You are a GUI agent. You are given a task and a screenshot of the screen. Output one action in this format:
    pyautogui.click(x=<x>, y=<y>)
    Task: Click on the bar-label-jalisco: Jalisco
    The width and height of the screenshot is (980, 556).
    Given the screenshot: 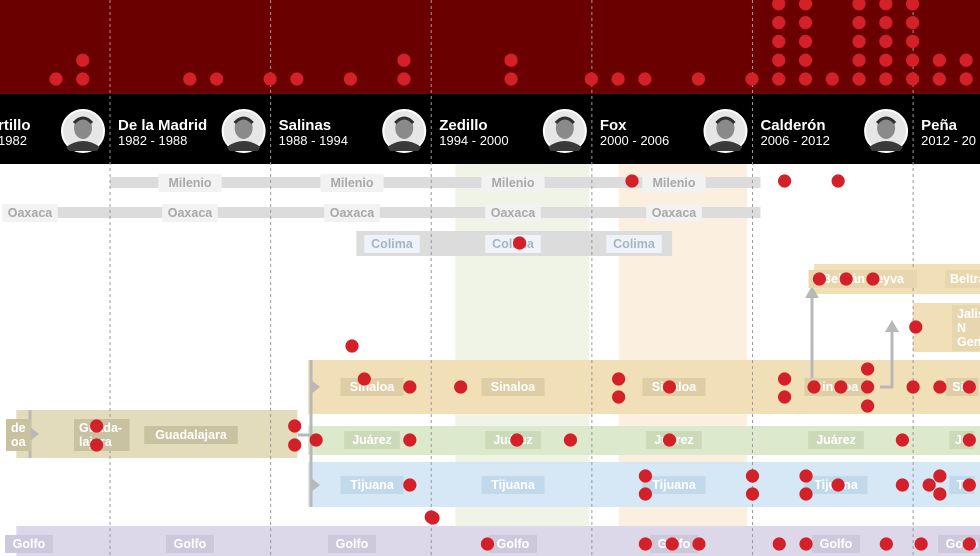 What is the action you would take?
    pyautogui.click(x=968, y=314)
    